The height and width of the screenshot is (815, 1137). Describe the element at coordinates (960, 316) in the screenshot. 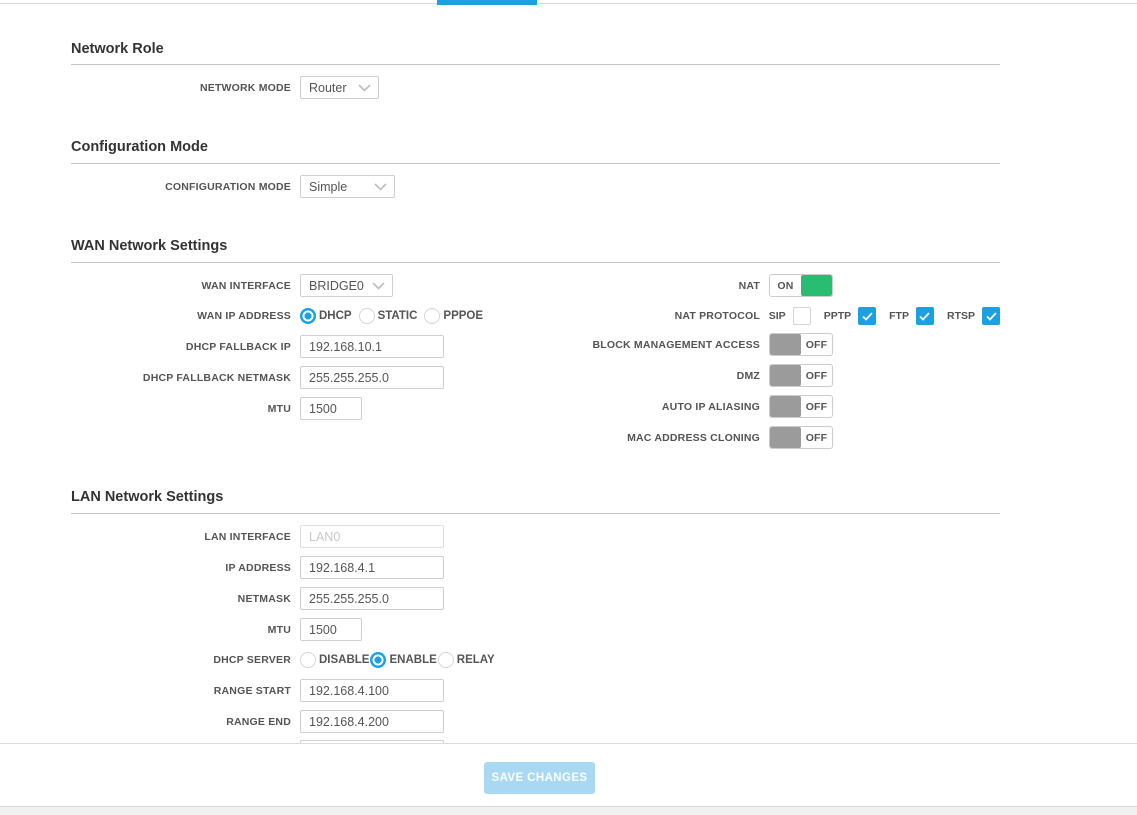

I see `checkbox-rtsp-label: RTSP` at that location.